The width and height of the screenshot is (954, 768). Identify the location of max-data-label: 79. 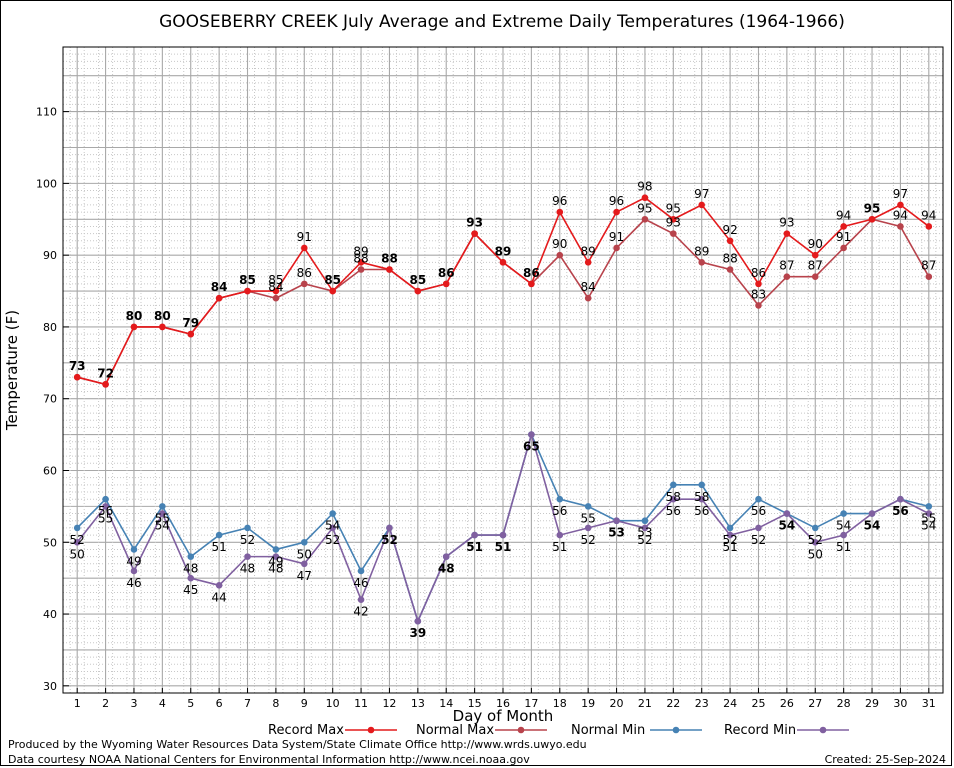
(190, 323).